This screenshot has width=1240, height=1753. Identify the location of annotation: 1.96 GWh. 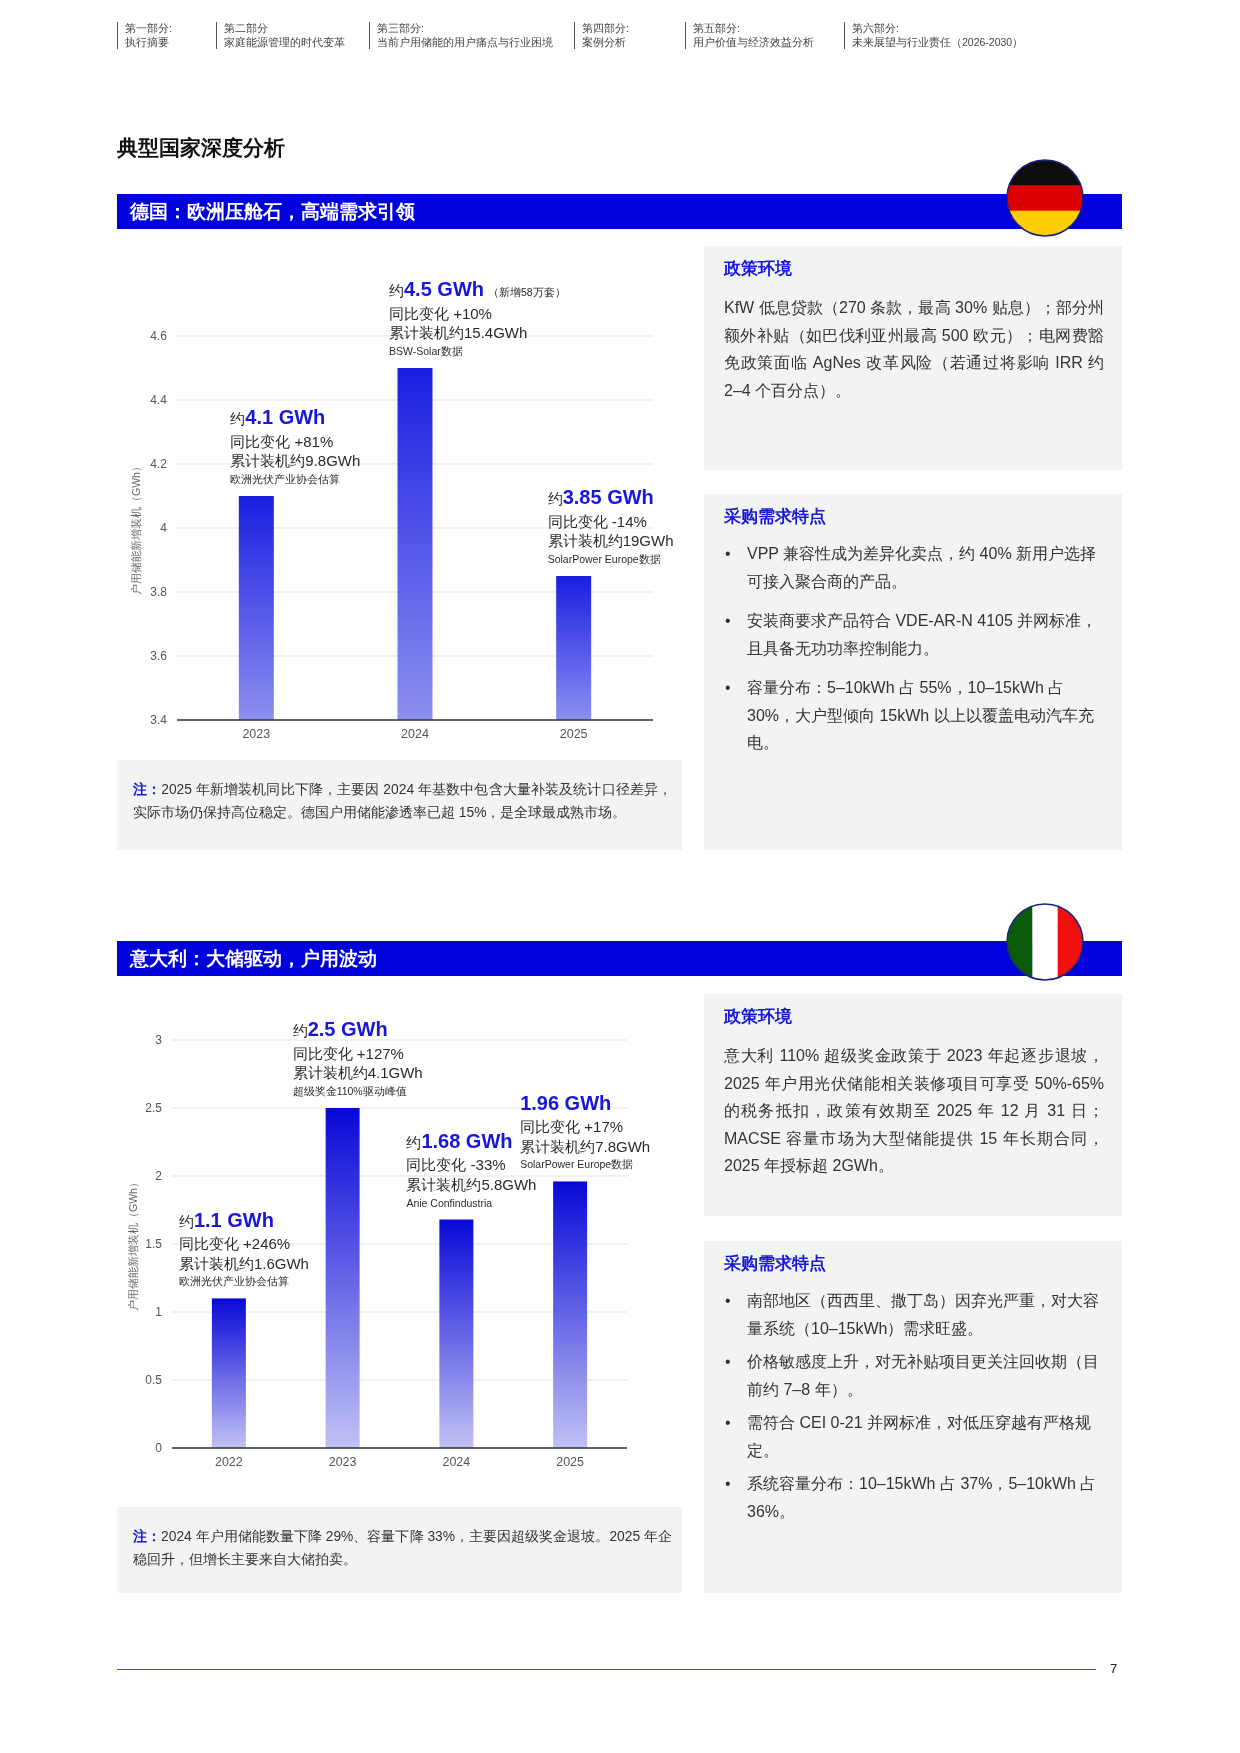
(566, 1102).